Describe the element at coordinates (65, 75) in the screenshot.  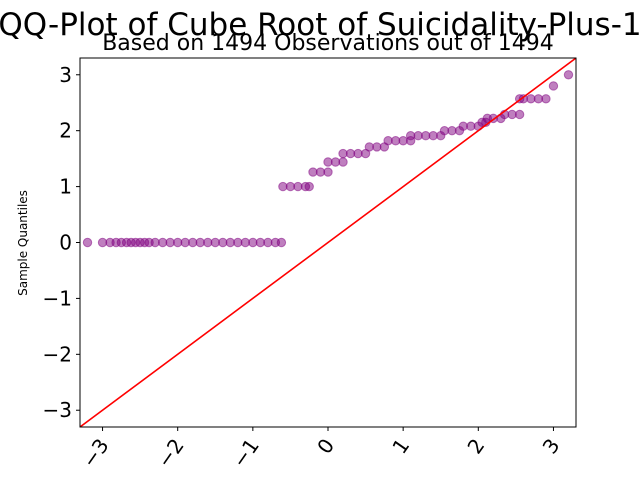
I see `y-tick-label: 3` at that location.